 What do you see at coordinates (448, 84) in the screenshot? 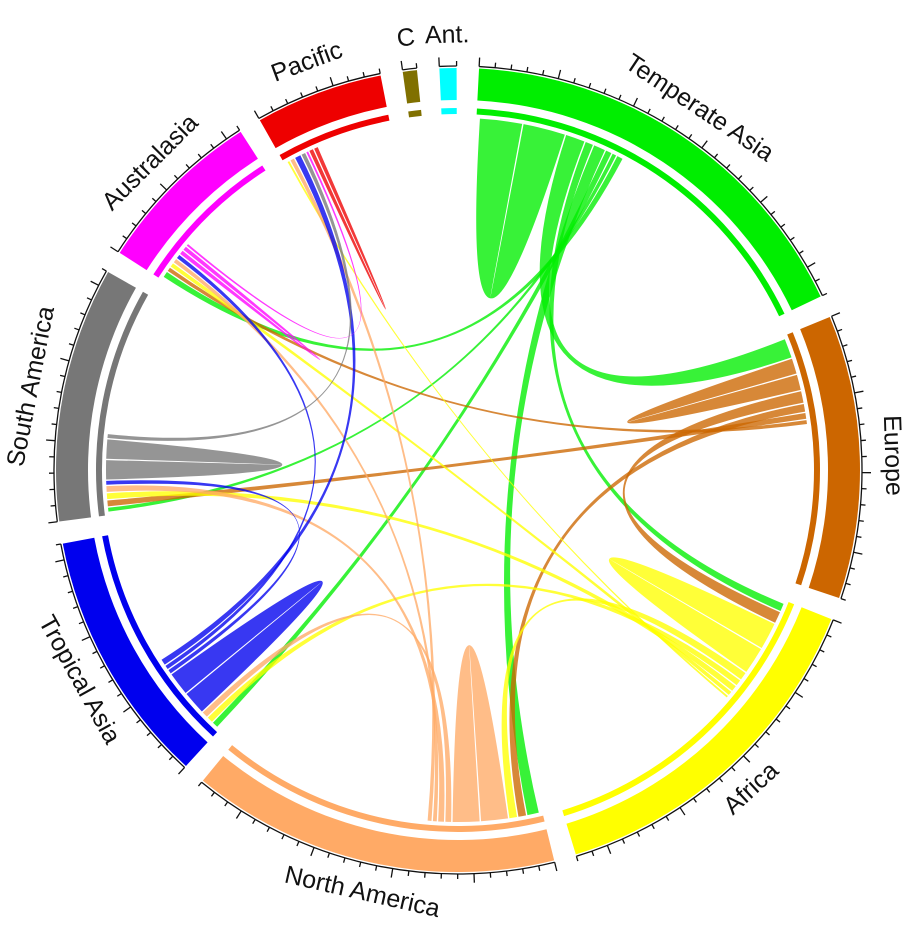
I see `sector-band-ant` at bounding box center [448, 84].